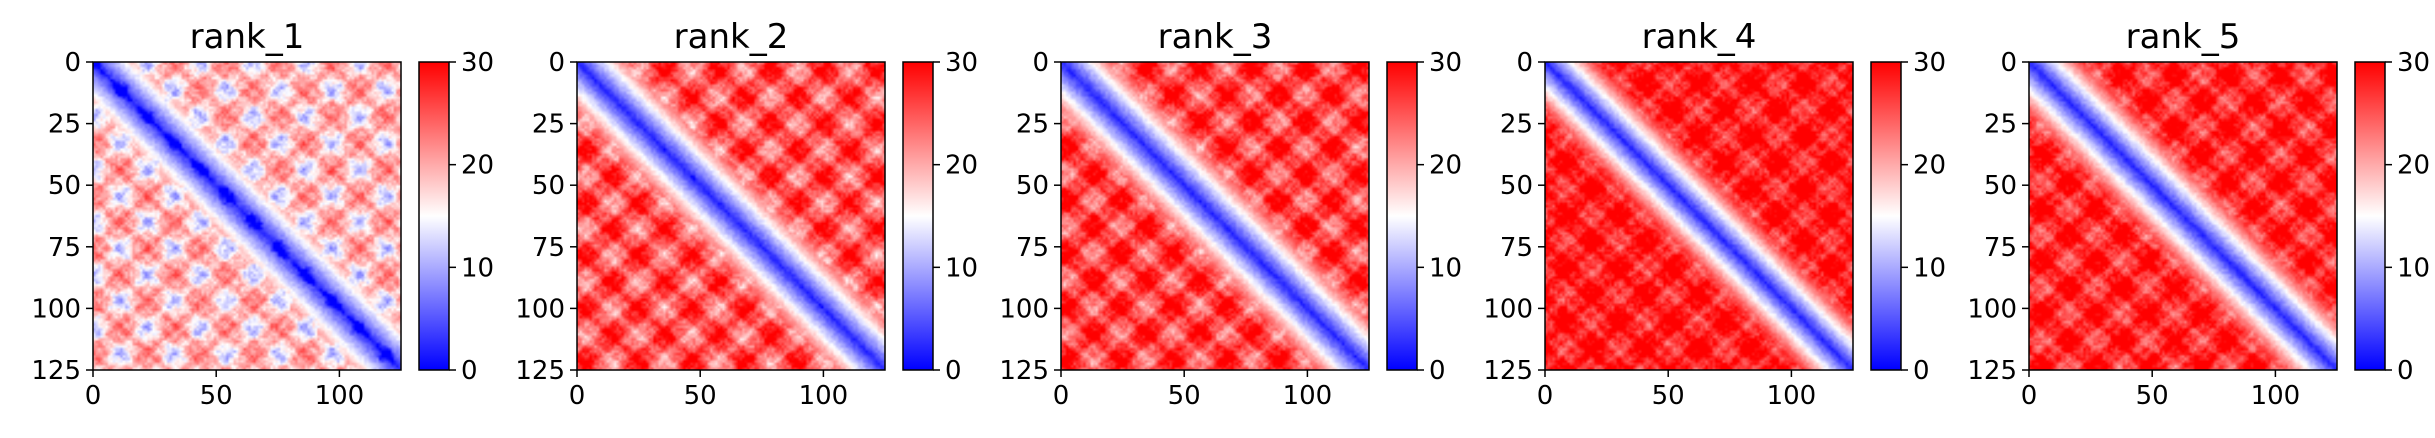  Describe the element at coordinates (2183, 37) in the screenshot. I see `panel-title: rank_5` at that location.